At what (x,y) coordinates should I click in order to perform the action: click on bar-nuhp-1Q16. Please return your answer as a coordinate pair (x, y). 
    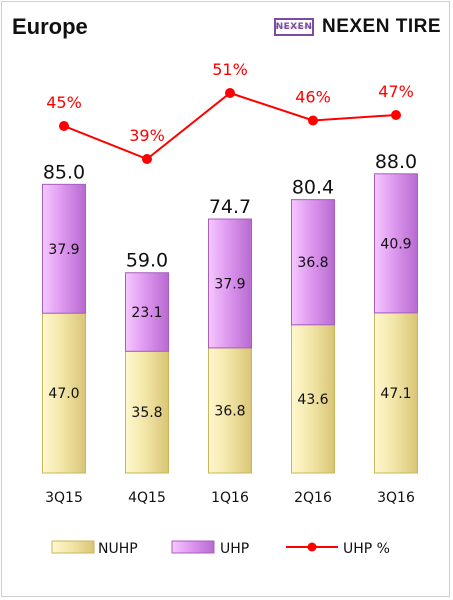
    Looking at the image, I should click on (230, 410).